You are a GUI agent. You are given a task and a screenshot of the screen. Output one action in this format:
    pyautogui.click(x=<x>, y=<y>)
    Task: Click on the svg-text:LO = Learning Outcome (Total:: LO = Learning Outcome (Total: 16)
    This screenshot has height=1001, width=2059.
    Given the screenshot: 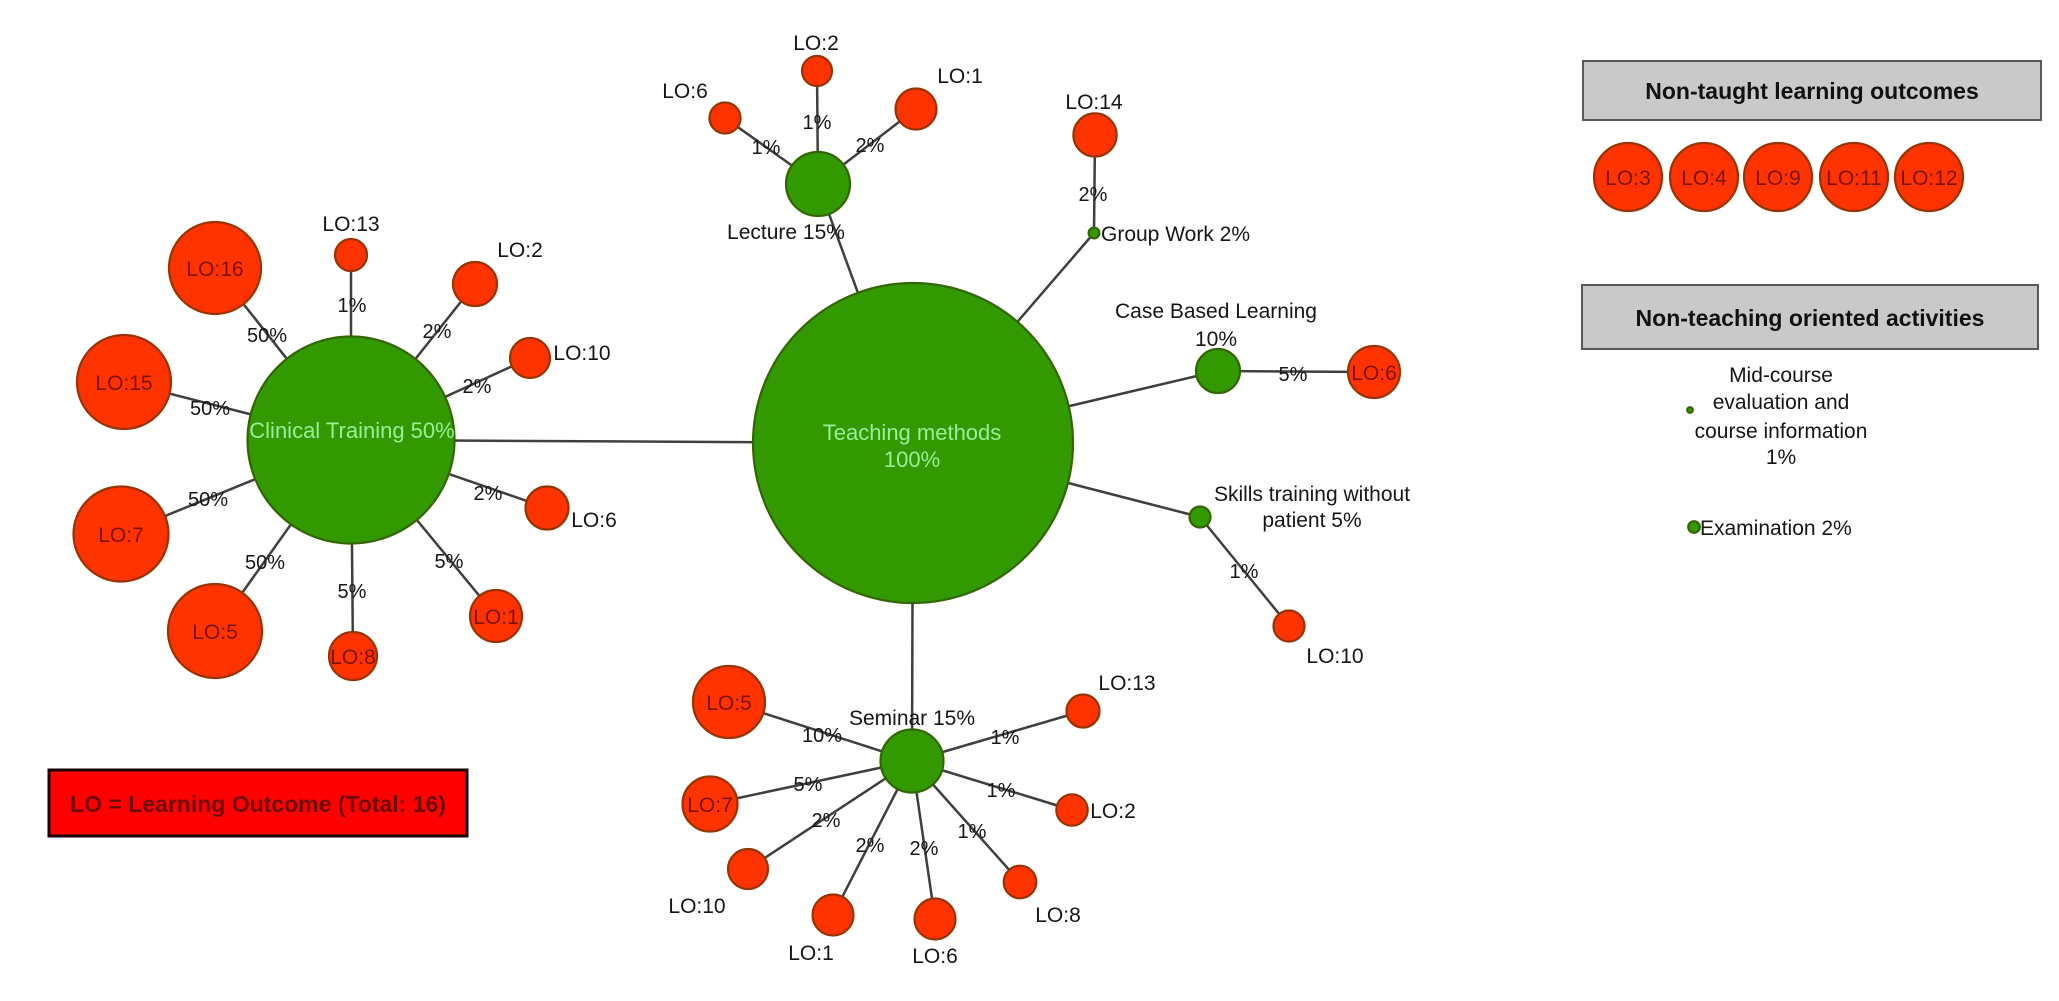 What is the action you would take?
    pyautogui.click(x=258, y=804)
    